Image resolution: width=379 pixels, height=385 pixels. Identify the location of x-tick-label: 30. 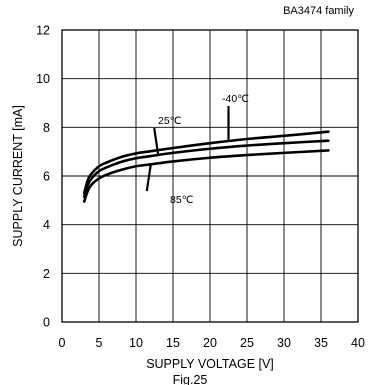
(284, 343).